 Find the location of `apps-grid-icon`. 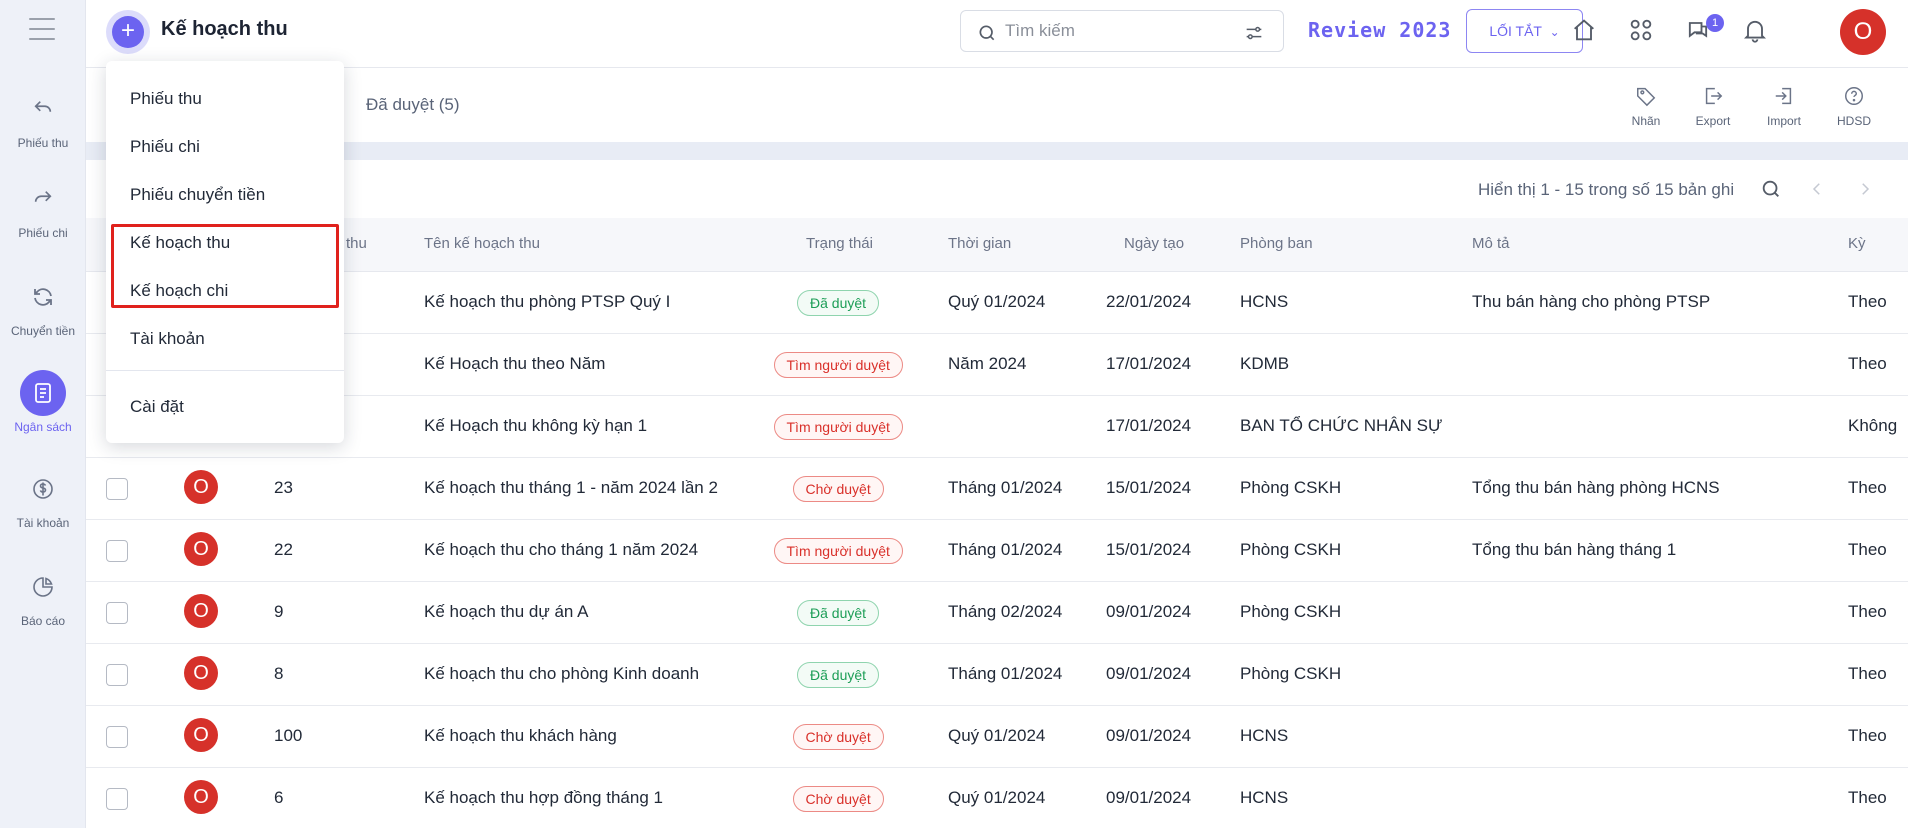

apps-grid-icon is located at coordinates (1641, 30).